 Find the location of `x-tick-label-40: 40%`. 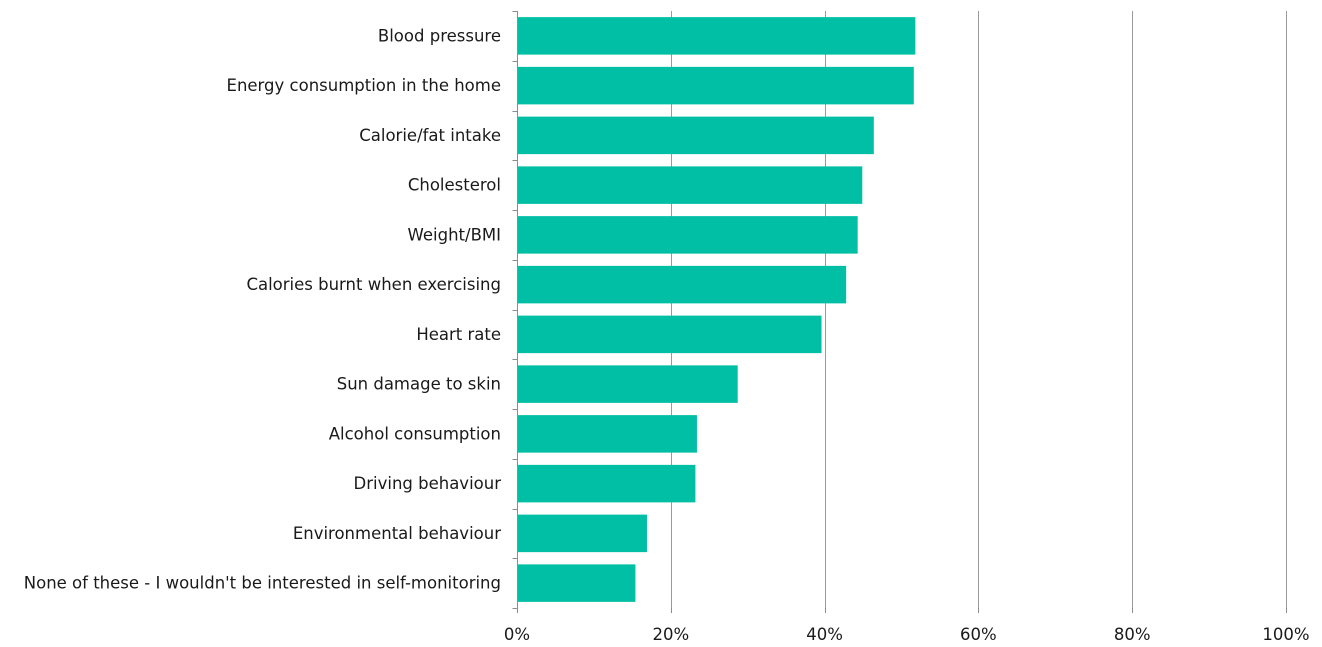

x-tick-label-40: 40% is located at coordinates (824, 634).